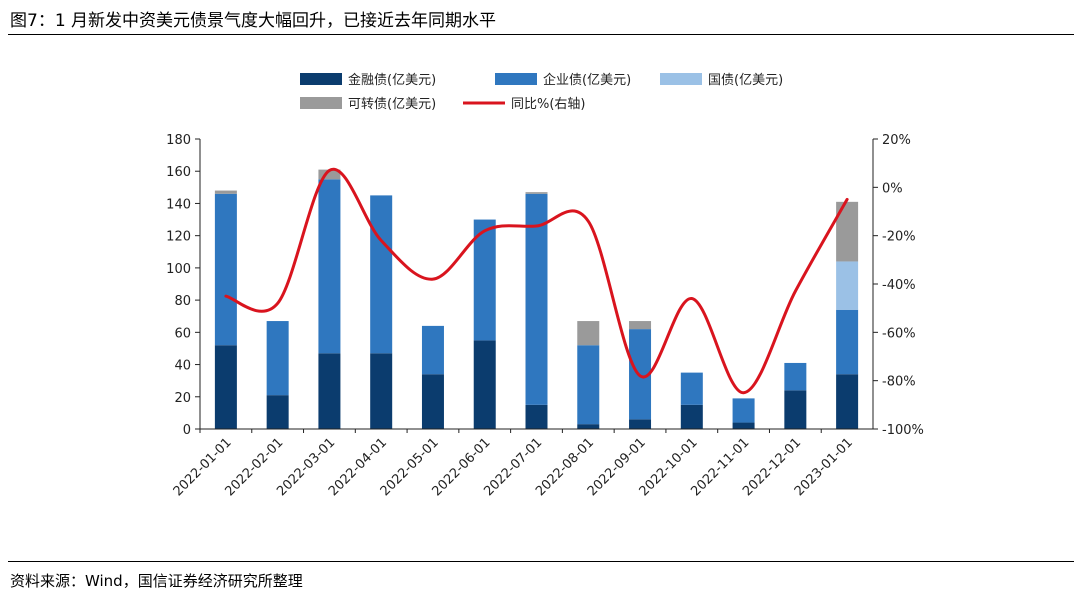  I want to click on y-right-tick-label: -80%, so click(899, 382).